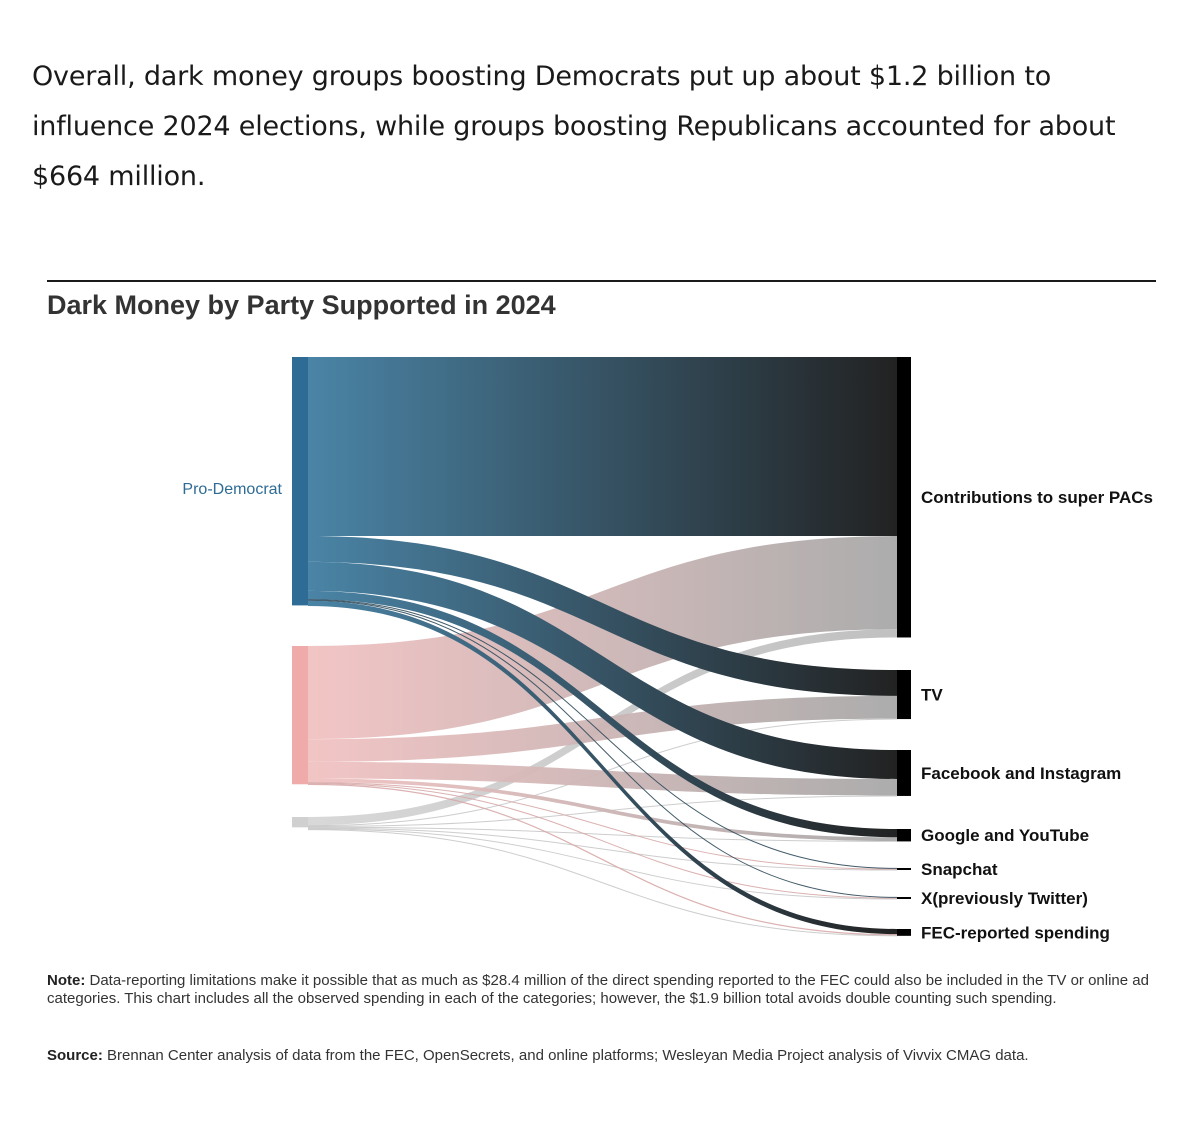 The image size is (1200, 1130). I want to click on target-label-x: X(previously Twitter), so click(1004, 898).